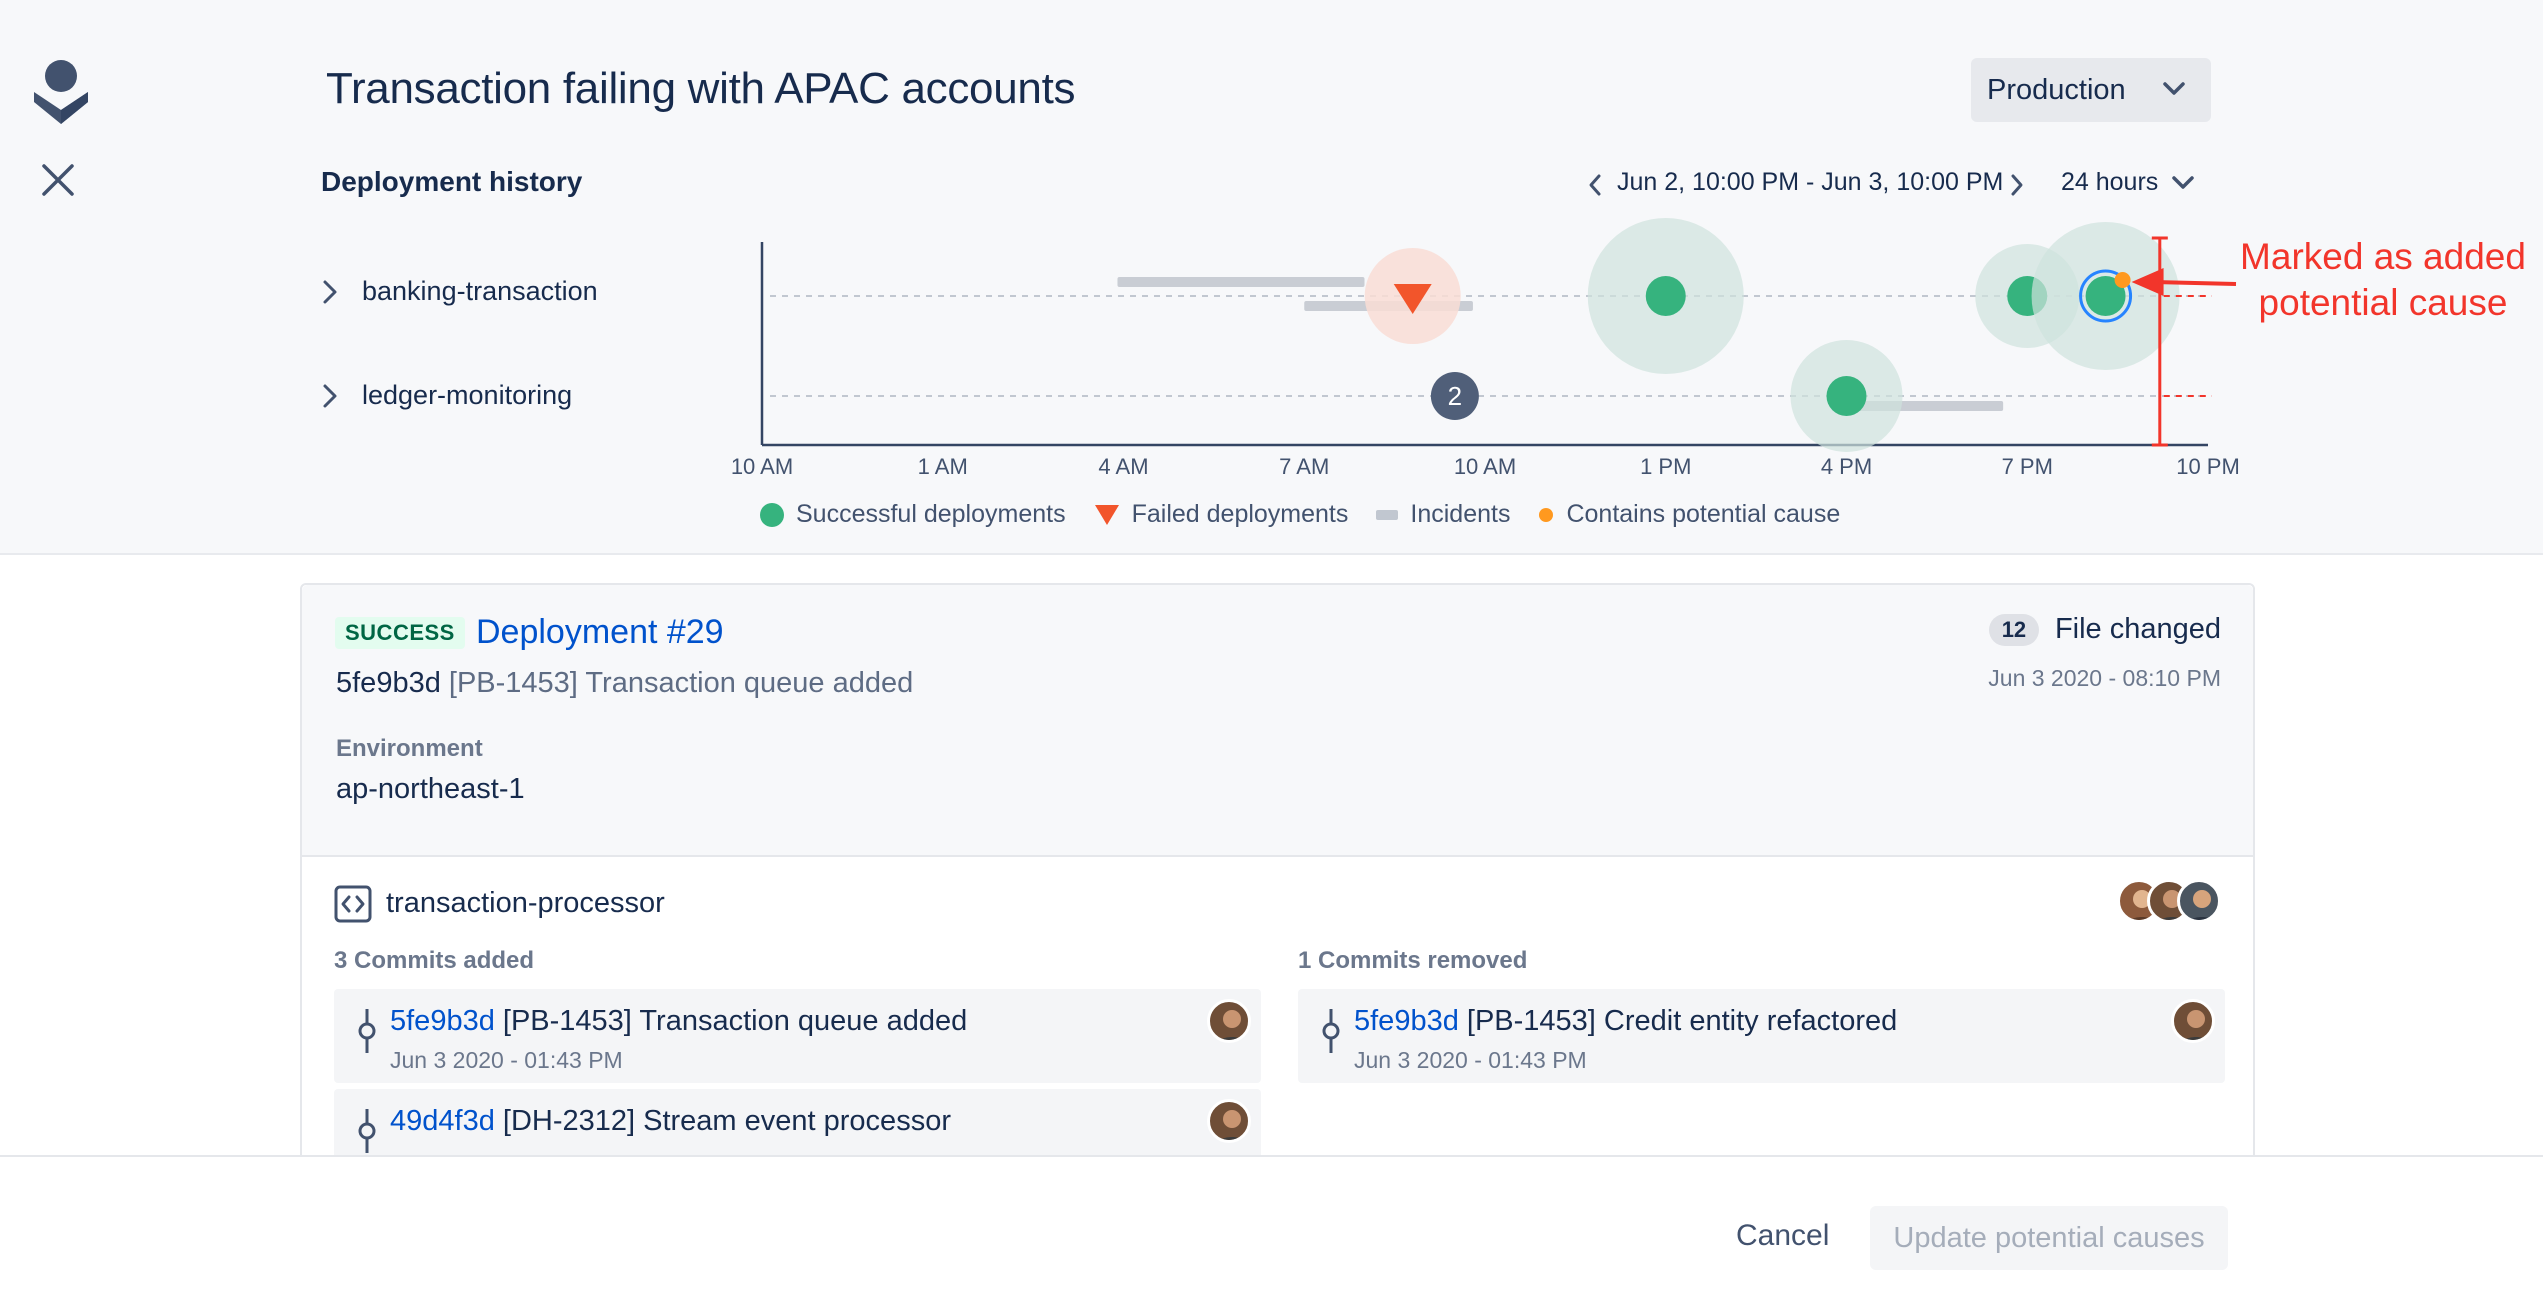 This screenshot has width=2543, height=1309. What do you see at coordinates (772, 514) in the screenshot?
I see `legend-circle-icon` at bounding box center [772, 514].